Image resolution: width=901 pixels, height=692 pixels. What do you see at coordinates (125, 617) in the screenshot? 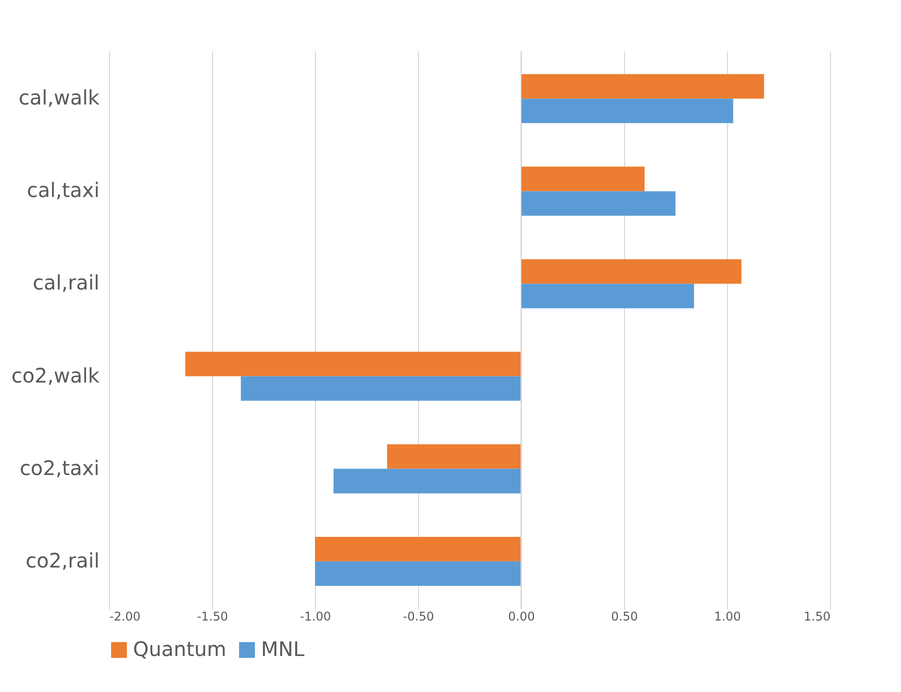
I see `x-tick-label: -2.00` at bounding box center [125, 617].